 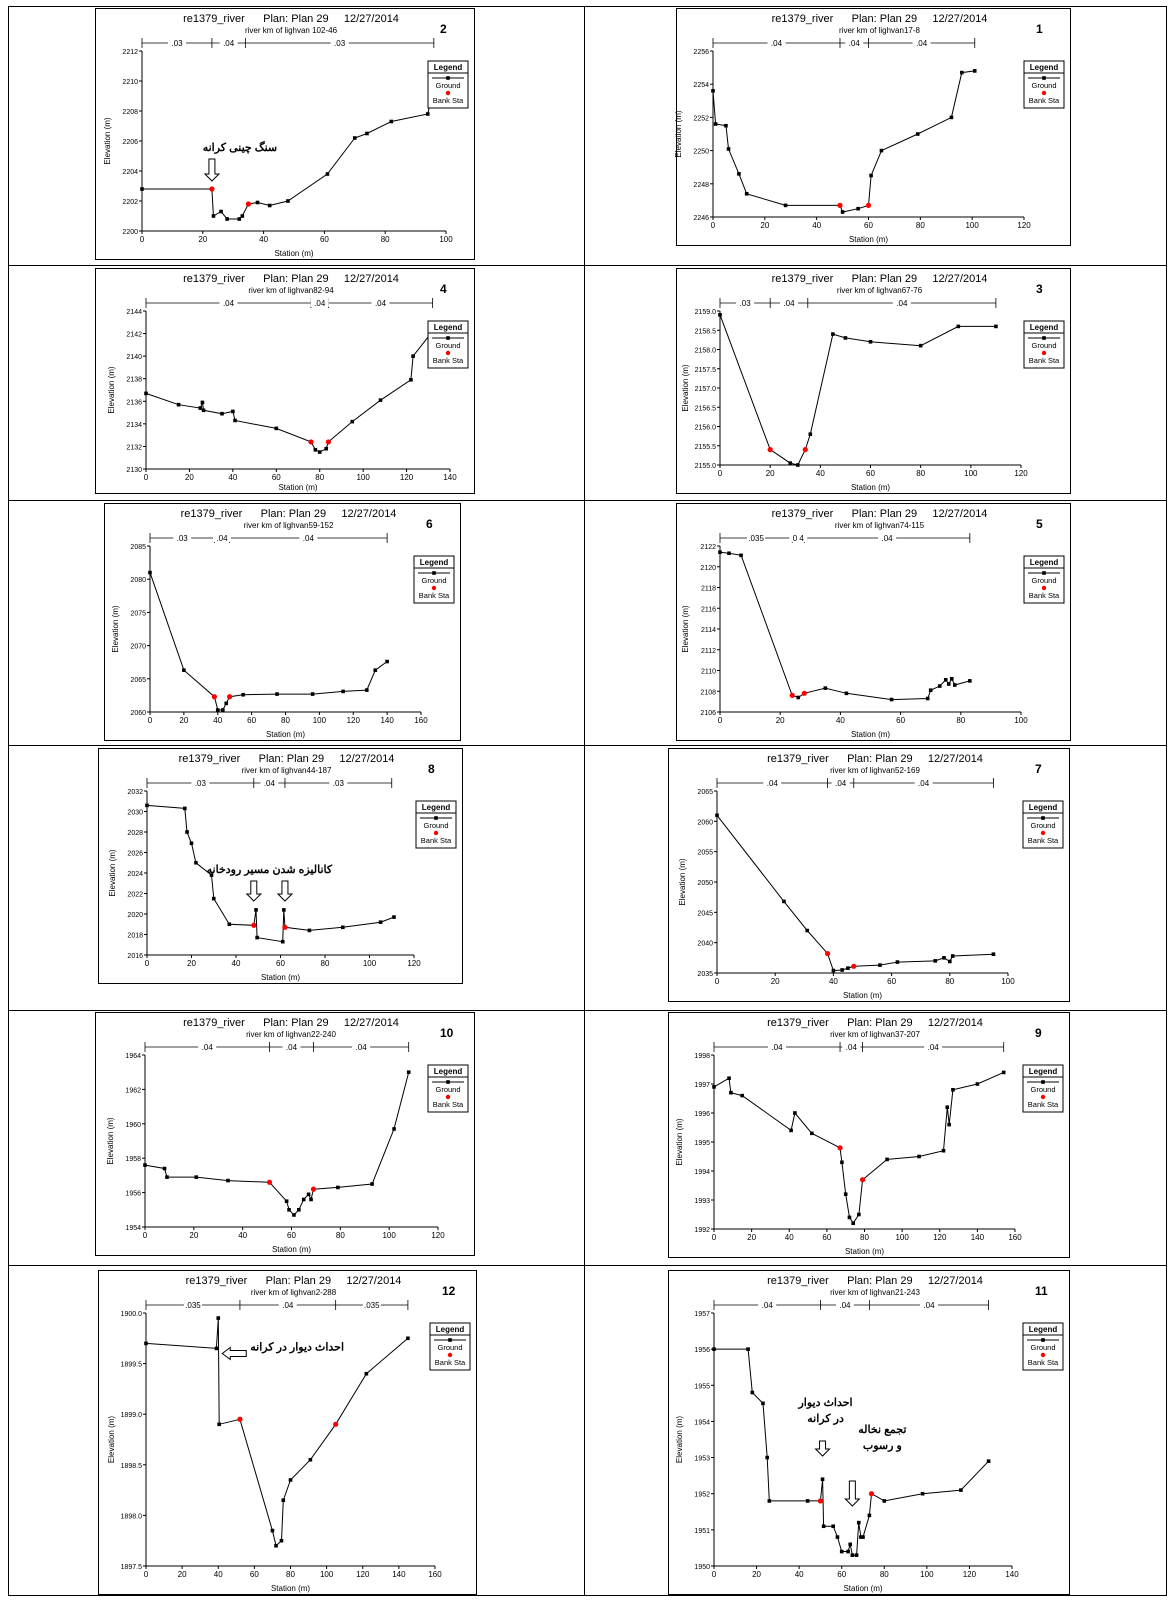 What do you see at coordinates (134, 470) in the screenshot?
I see `y-tick-label: 2130` at bounding box center [134, 470].